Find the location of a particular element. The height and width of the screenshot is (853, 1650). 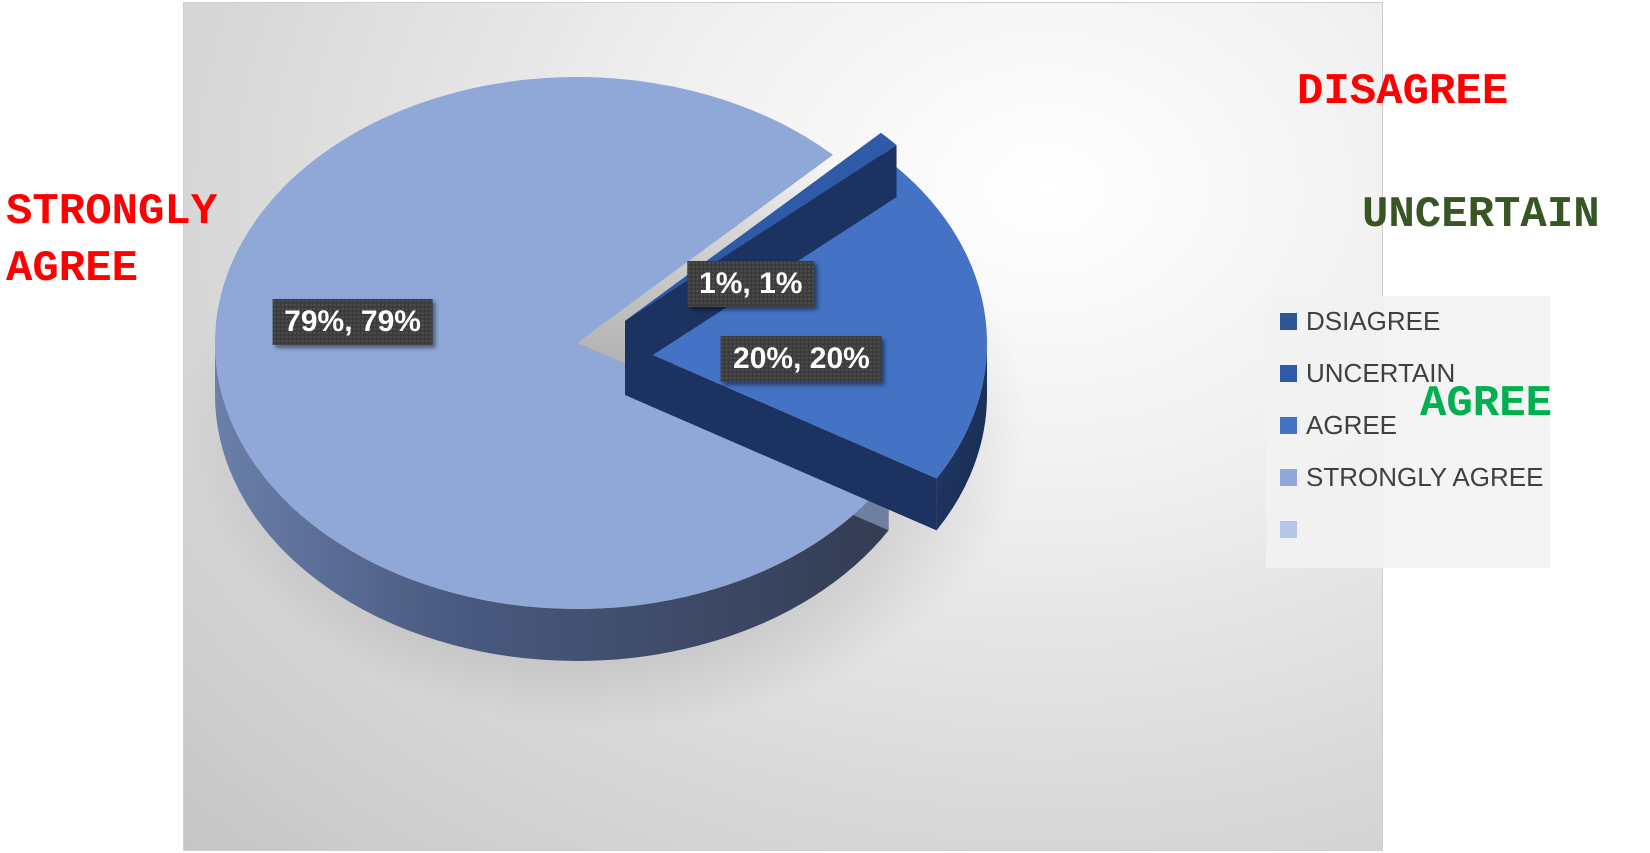

legend-label: AGREE is located at coordinates (1352, 424).